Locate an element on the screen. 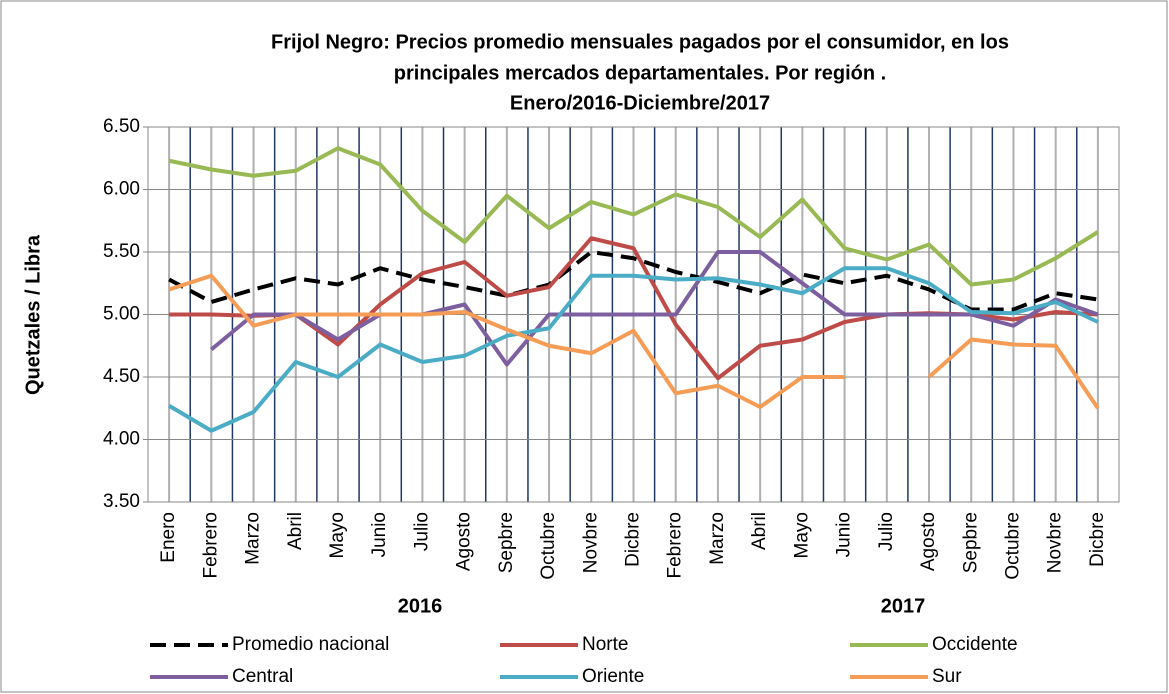  legend-label: Sur is located at coordinates (947, 676).